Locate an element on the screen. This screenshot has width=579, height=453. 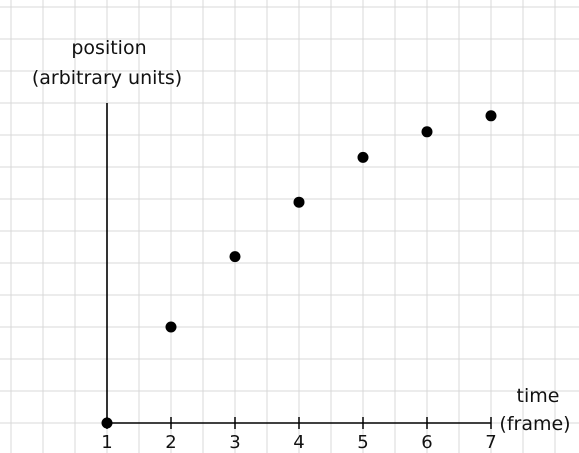
x-tick-label: 1 is located at coordinates (106, 442).